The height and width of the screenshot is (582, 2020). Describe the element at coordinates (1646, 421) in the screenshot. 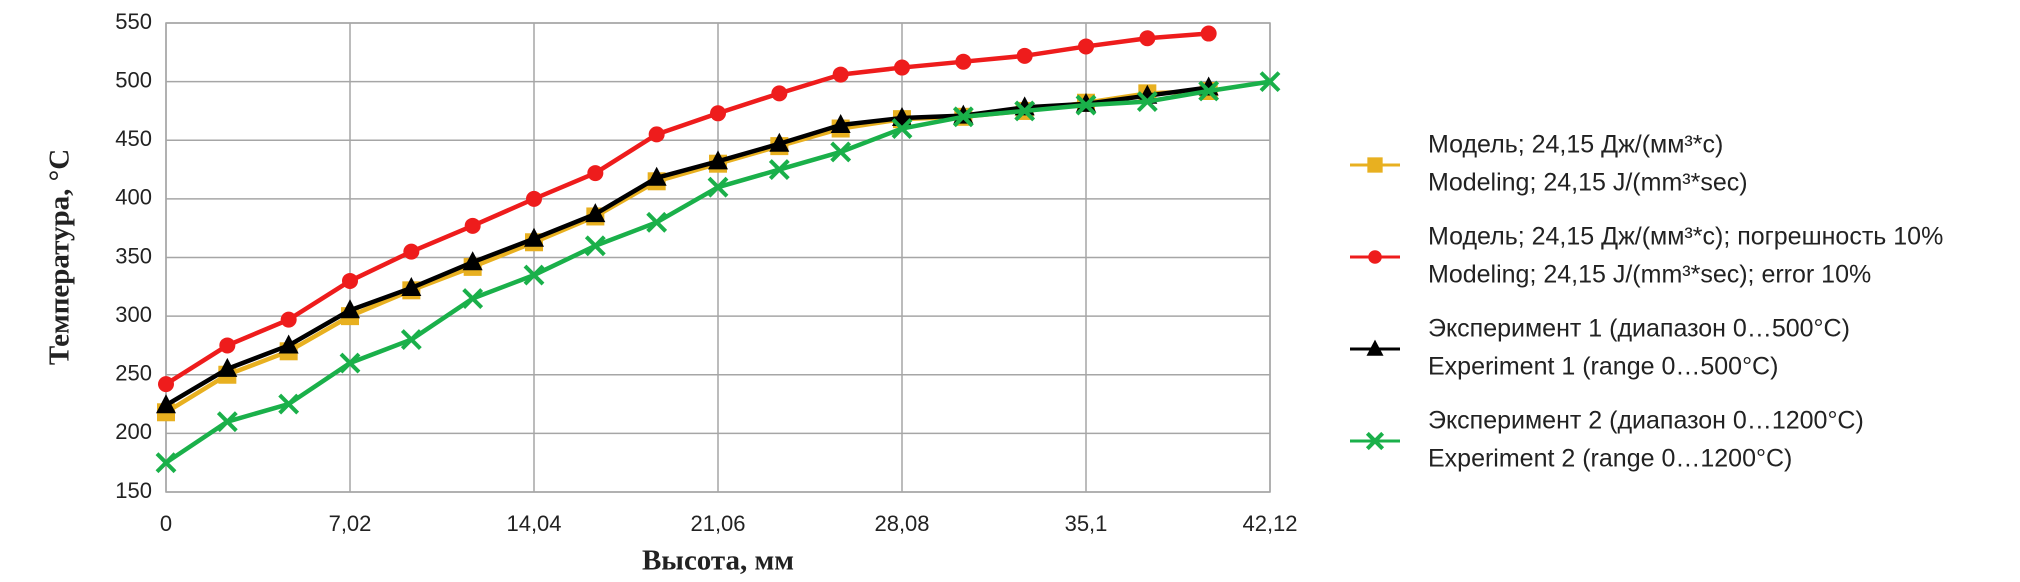

I see `legend-text: Эксперимент 2 (диапазон 0…1200°C)` at that location.